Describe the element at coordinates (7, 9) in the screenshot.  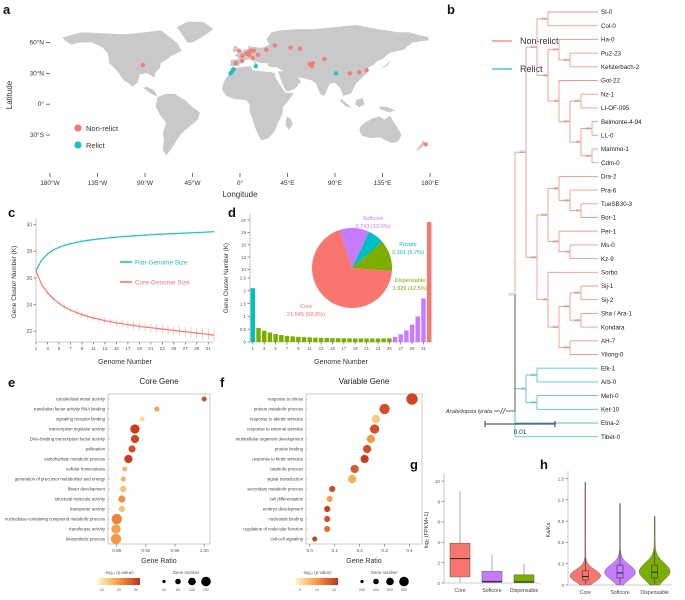
I see `panel-letter-a: a` at that location.